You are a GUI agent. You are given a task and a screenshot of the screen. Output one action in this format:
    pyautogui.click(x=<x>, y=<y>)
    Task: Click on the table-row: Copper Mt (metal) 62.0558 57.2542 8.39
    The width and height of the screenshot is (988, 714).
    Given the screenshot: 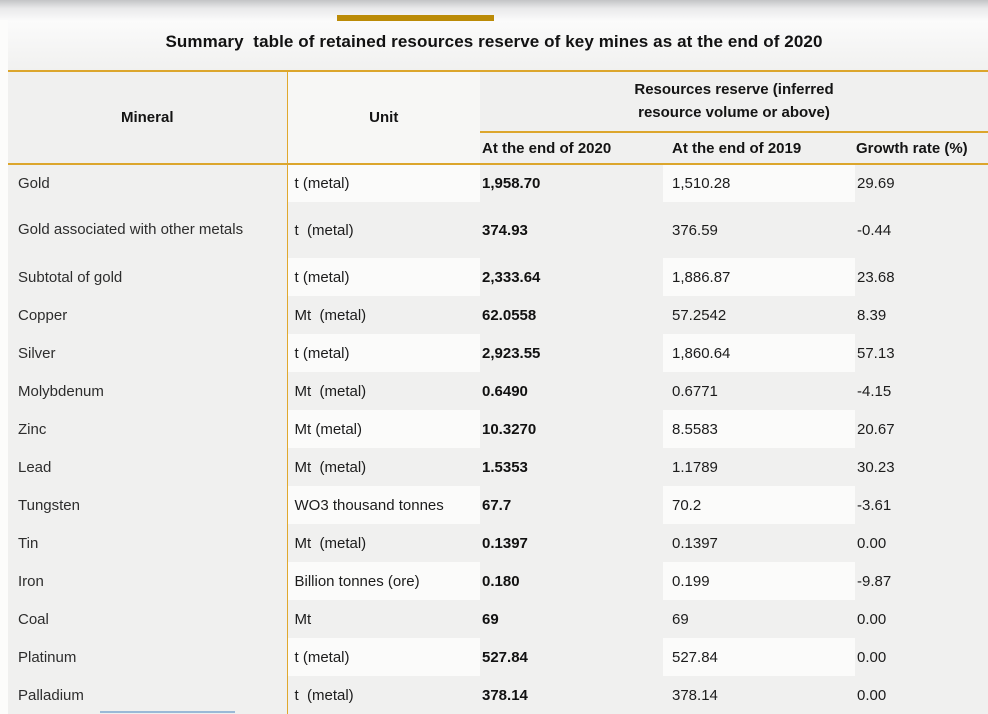 What is the action you would take?
    pyautogui.click(x=498, y=315)
    